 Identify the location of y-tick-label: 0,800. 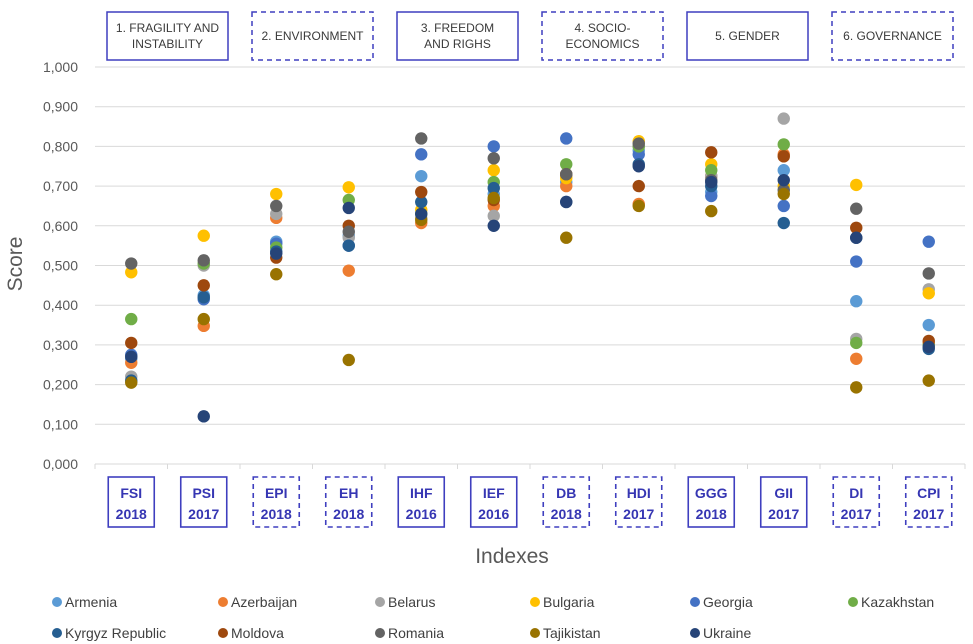
(60, 146).